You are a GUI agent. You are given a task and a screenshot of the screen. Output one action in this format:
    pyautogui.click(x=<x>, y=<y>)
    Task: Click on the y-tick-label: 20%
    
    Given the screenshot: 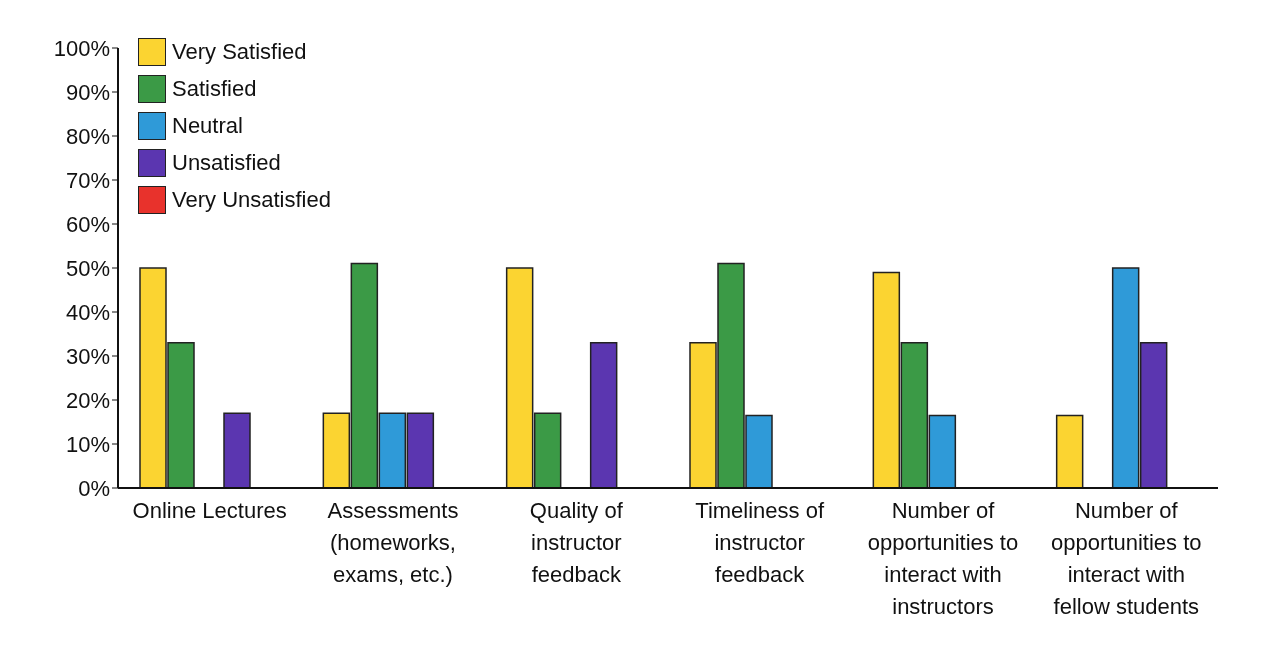 What is the action you would take?
    pyautogui.click(x=87, y=400)
    